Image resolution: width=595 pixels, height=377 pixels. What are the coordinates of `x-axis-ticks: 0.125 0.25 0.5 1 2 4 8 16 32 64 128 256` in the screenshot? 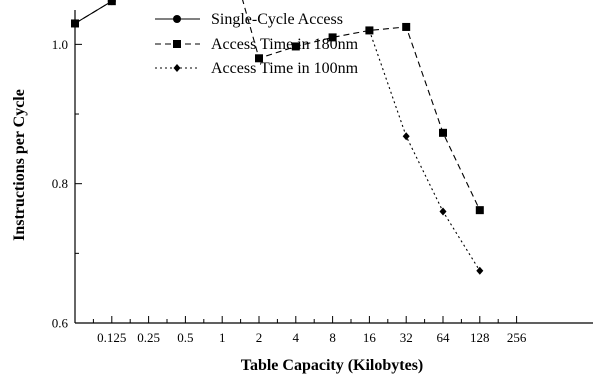 It's located at (309, 330).